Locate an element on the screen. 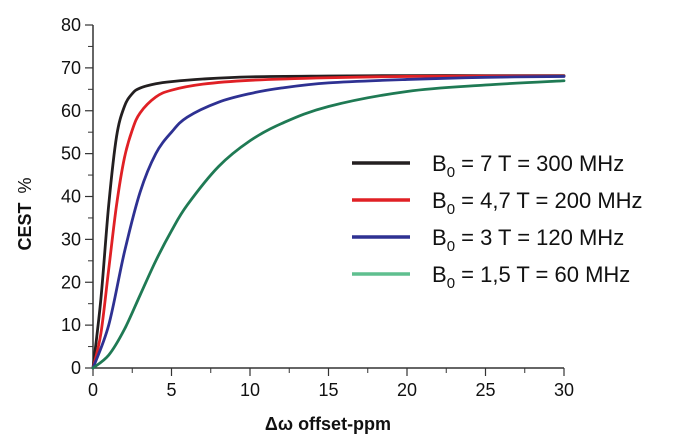 This screenshot has width=699, height=435. y-axis-title: CEST % is located at coordinates (25, 213).